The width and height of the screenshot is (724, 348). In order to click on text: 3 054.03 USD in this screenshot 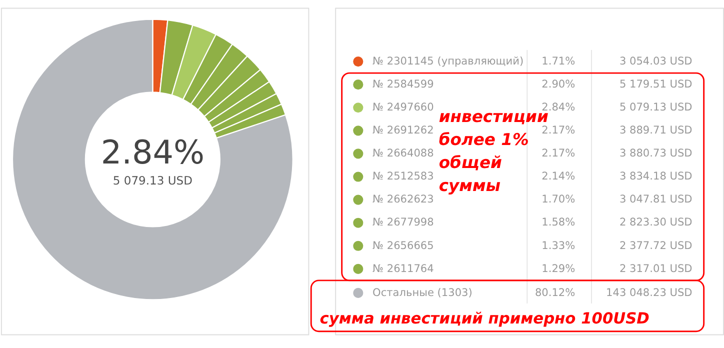, I will do `click(655, 61)`.